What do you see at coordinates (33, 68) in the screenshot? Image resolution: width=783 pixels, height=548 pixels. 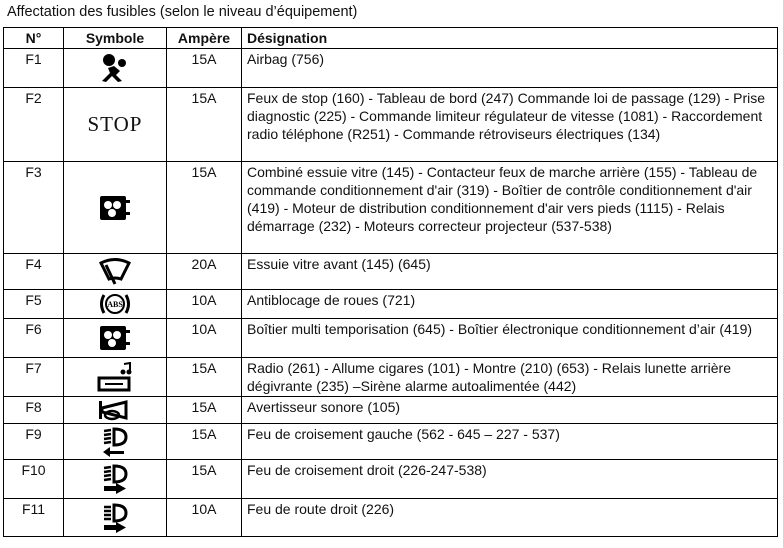 I see `fuse-number: F1` at bounding box center [33, 68].